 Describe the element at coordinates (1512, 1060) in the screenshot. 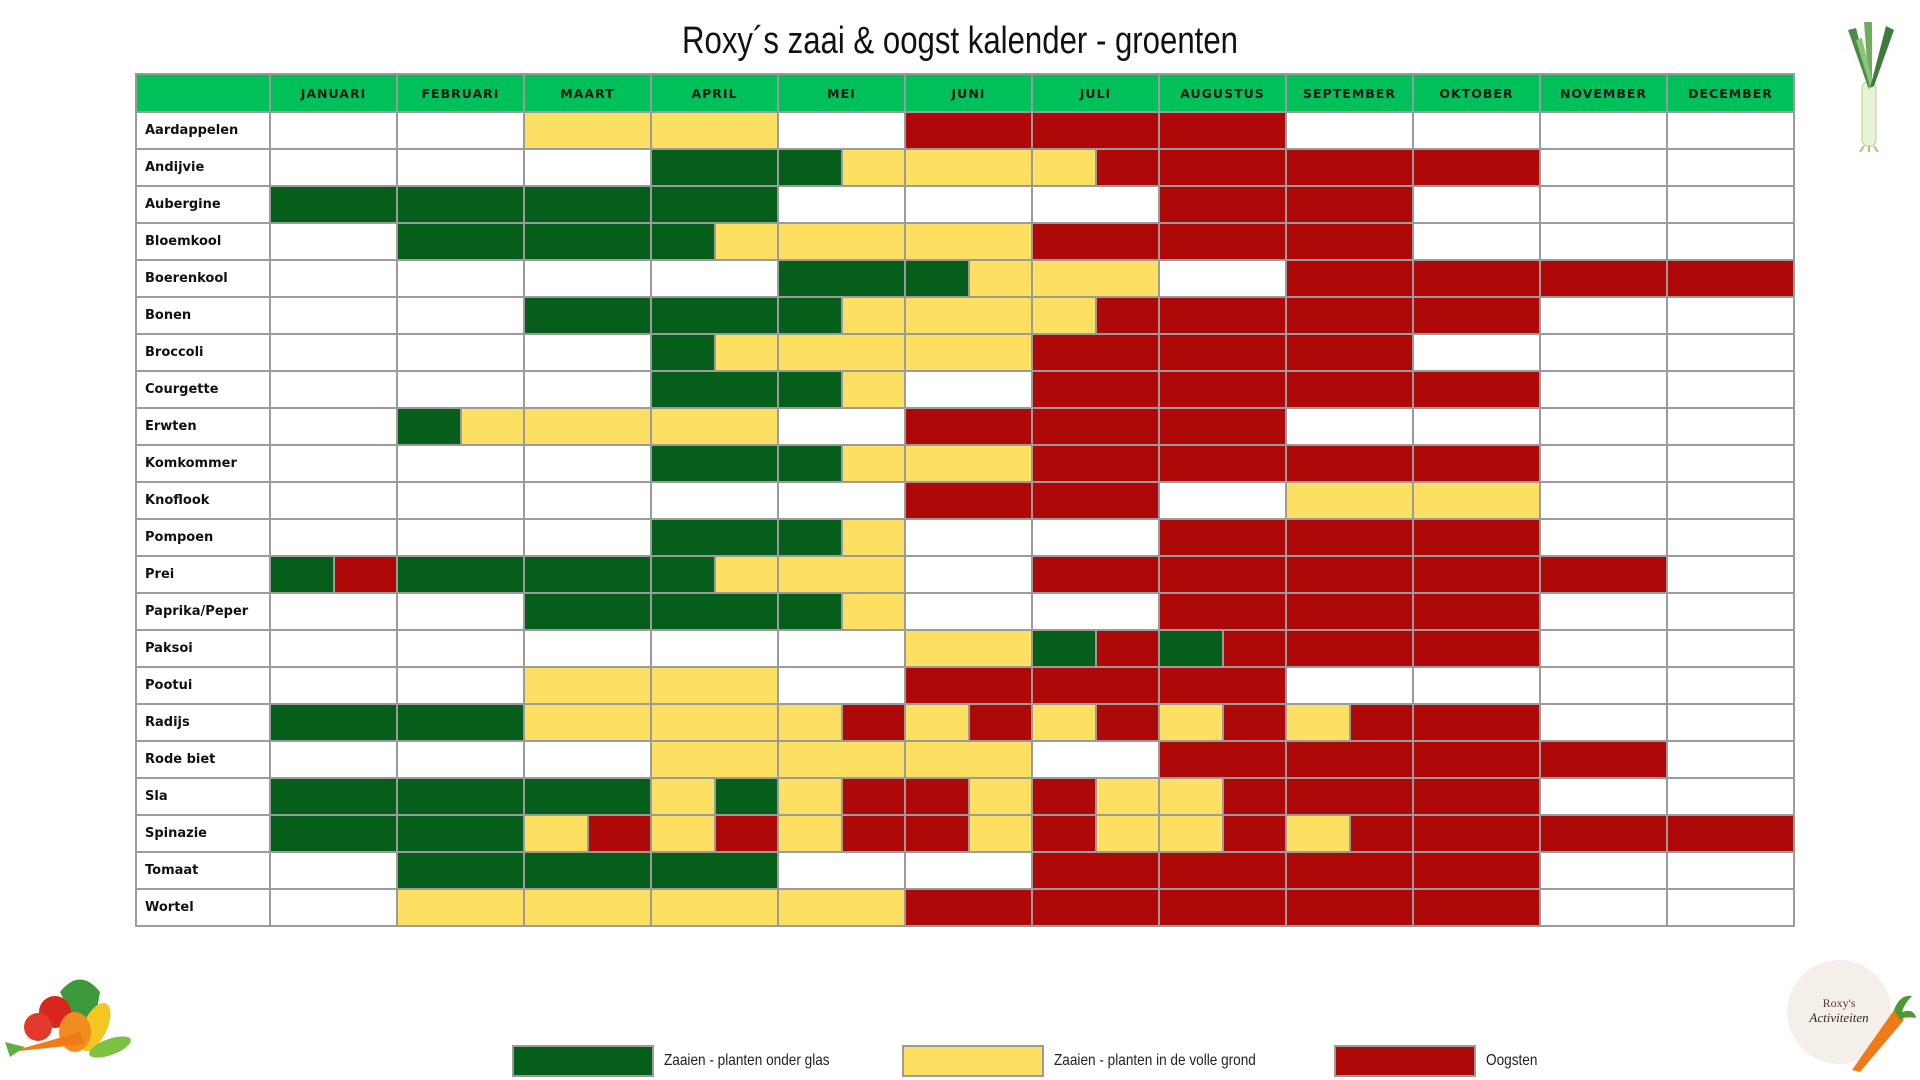

I see `legend-label: Oogsten` at that location.